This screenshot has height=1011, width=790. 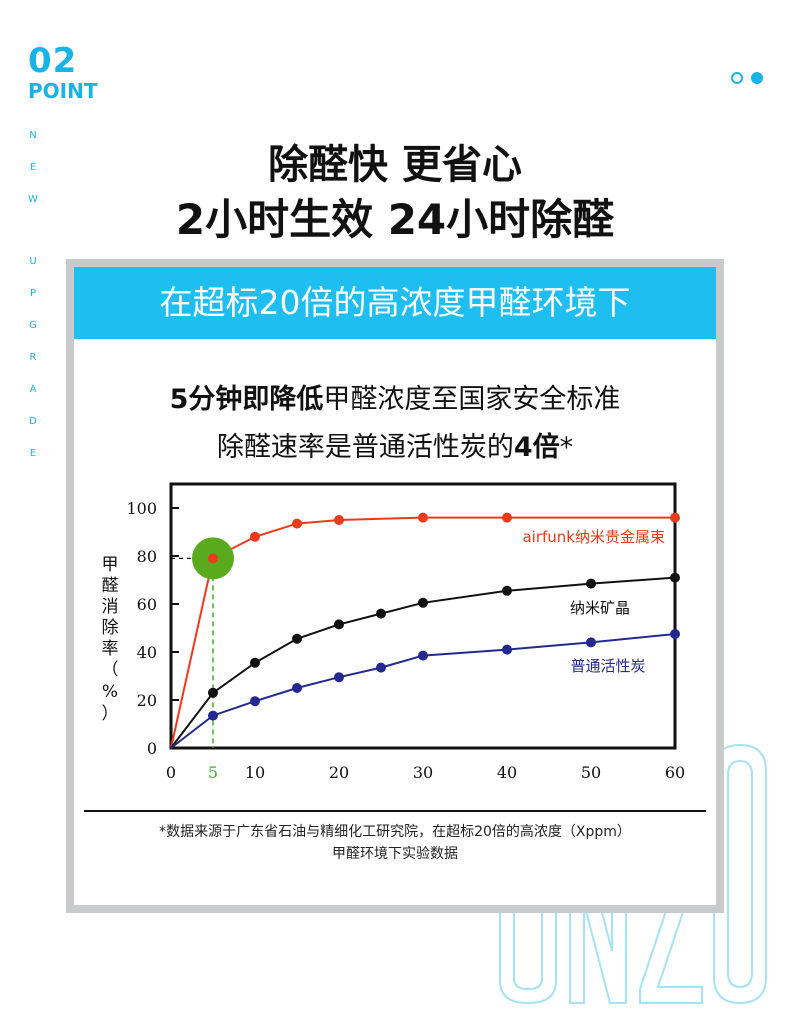 I want to click on y-tick-label: 0, so click(x=152, y=748).